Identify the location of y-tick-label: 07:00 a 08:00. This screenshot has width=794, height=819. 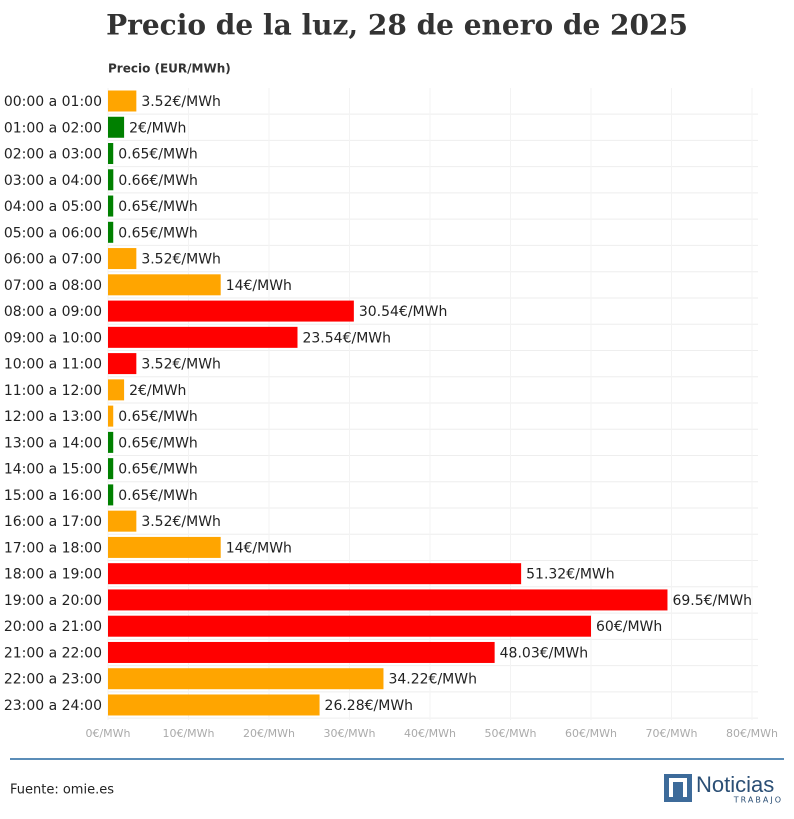
(53, 286).